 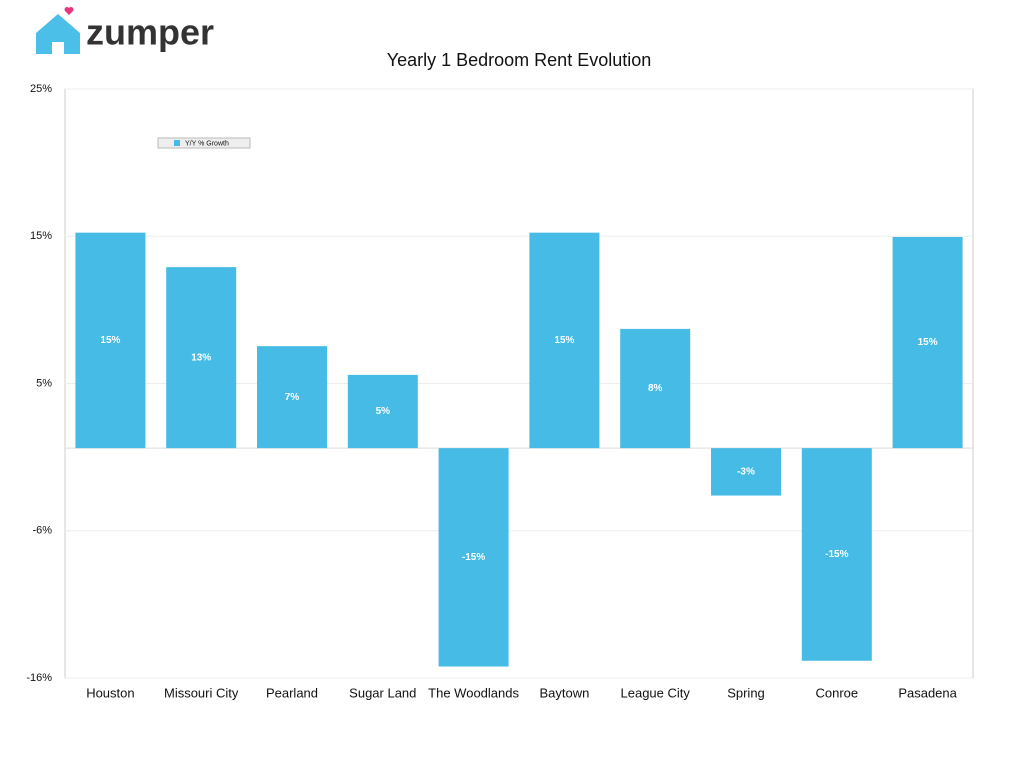 I want to click on y-tick-label: 15%, so click(x=41, y=236).